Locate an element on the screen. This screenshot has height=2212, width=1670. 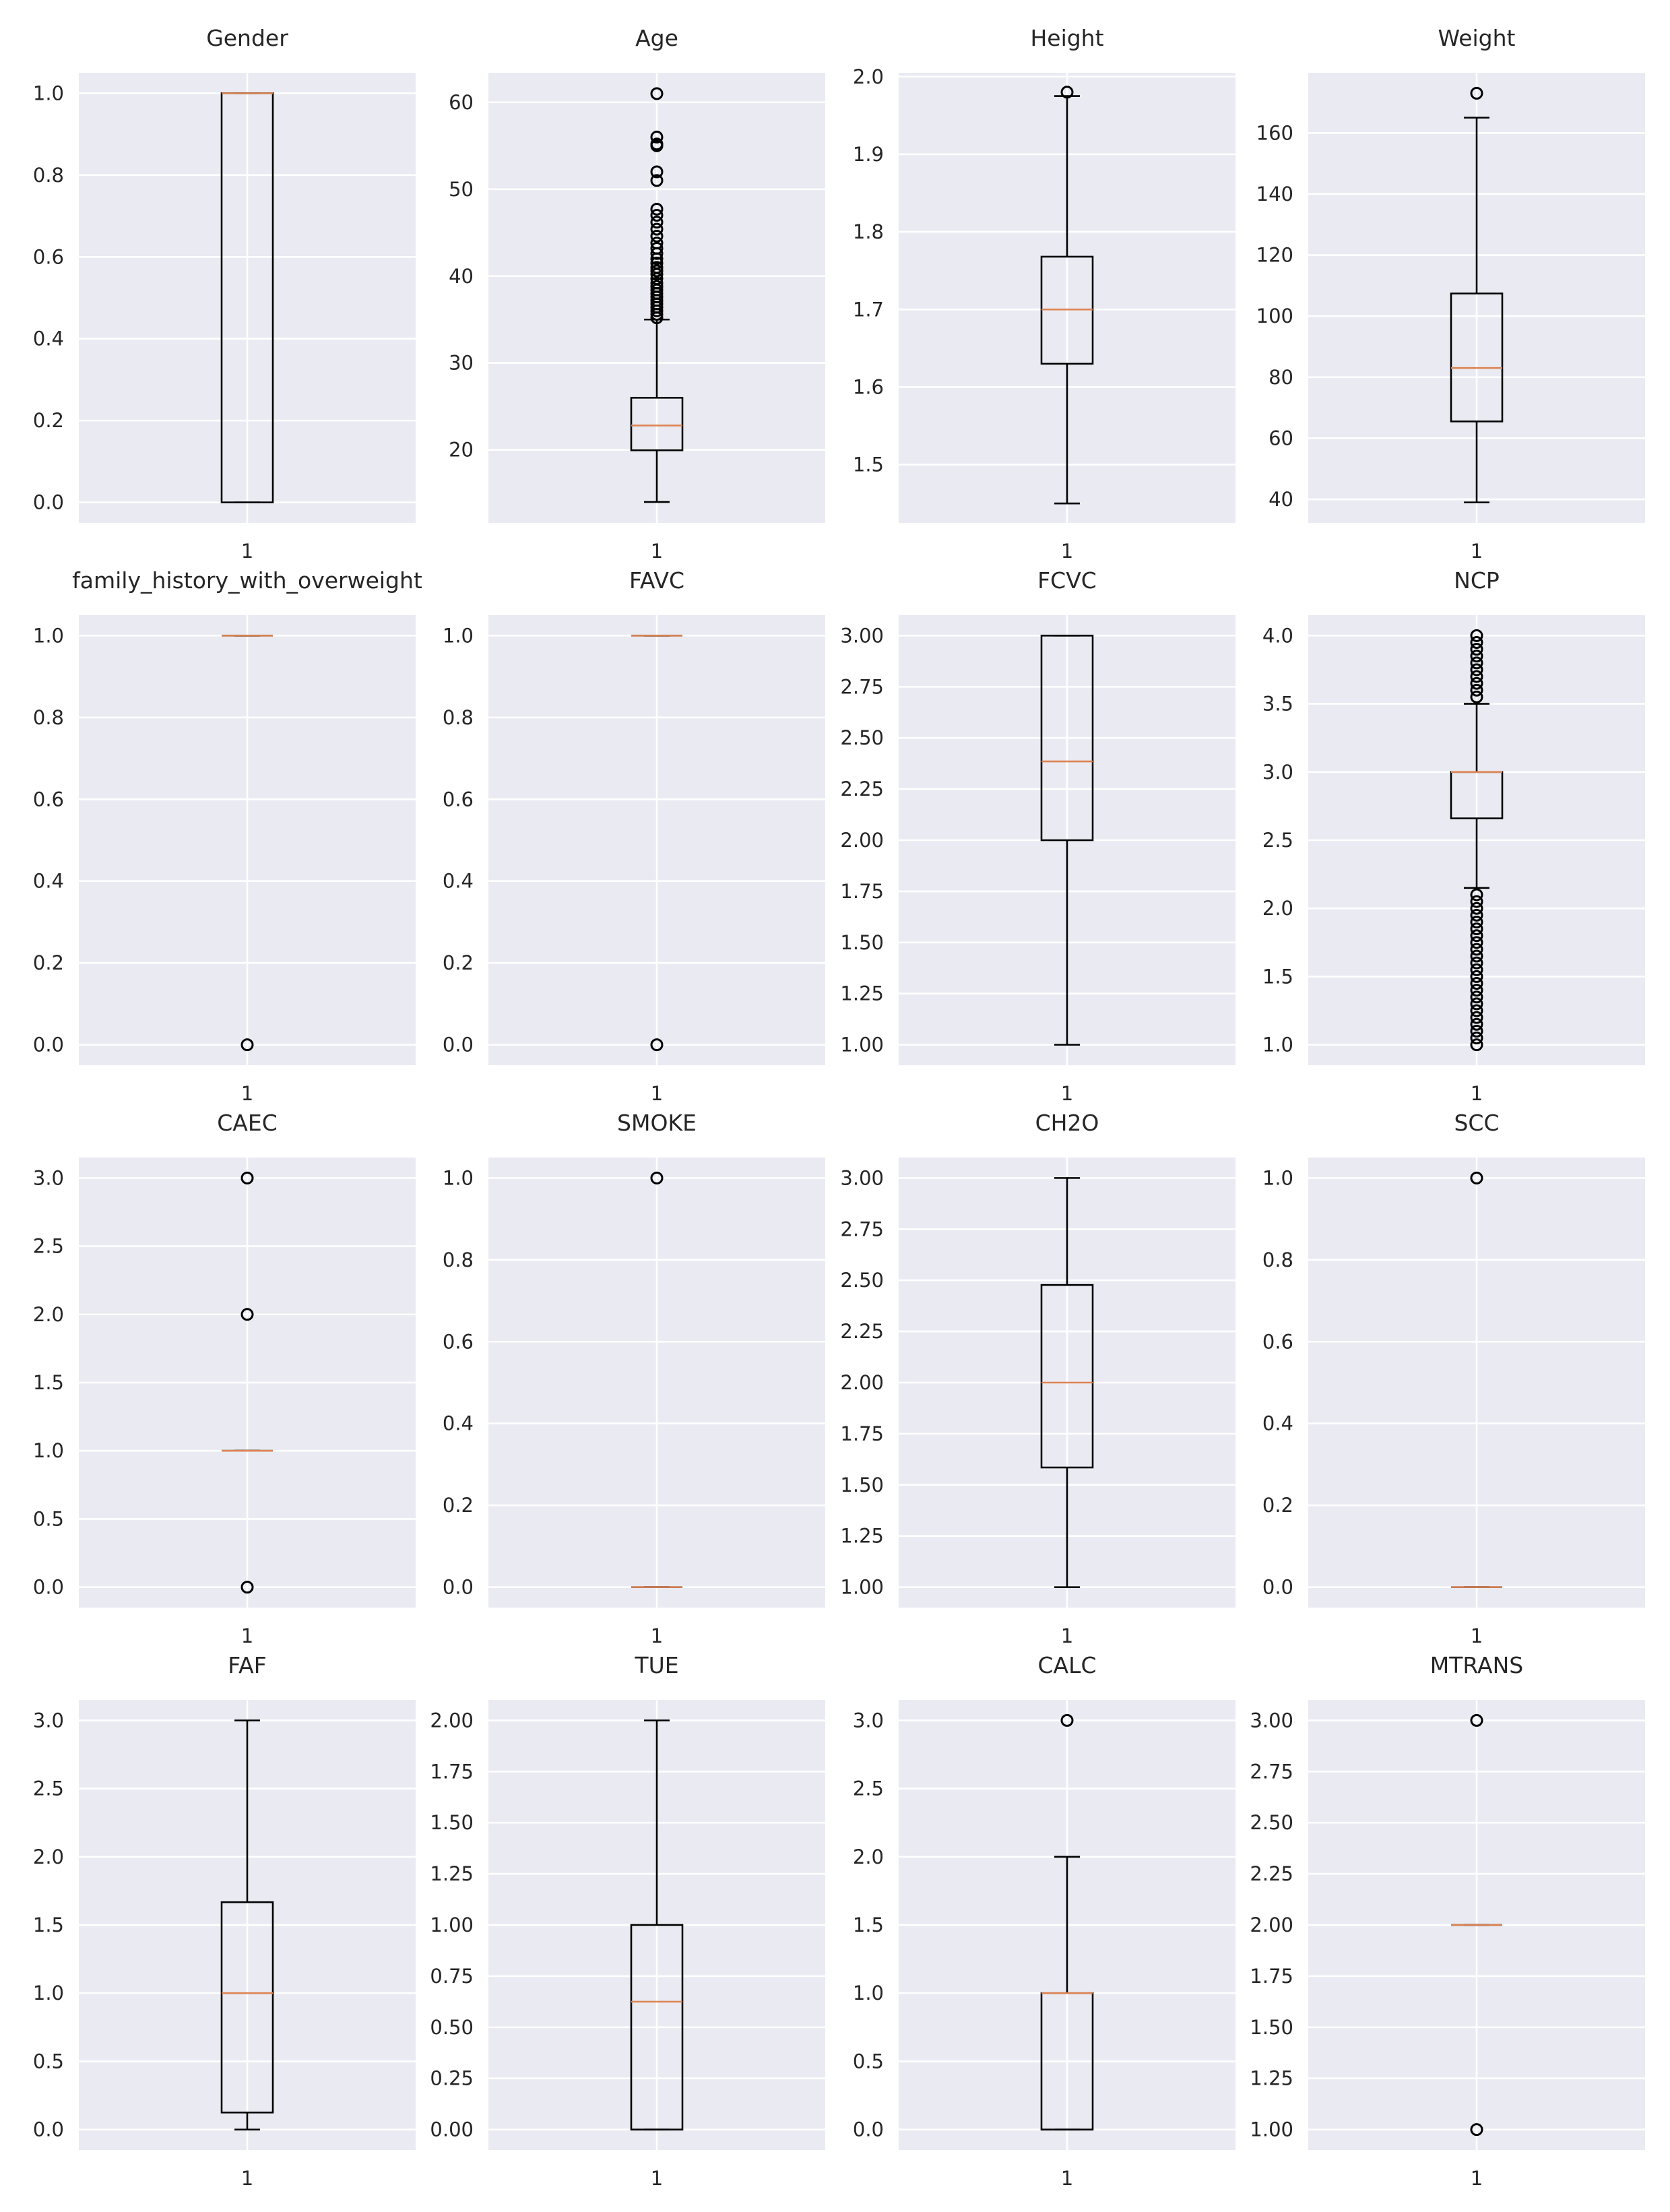
subplot: 0.0 0.2 0.4 0.6 0.8 1.0 1 Gender is located at coordinates (224, 294).